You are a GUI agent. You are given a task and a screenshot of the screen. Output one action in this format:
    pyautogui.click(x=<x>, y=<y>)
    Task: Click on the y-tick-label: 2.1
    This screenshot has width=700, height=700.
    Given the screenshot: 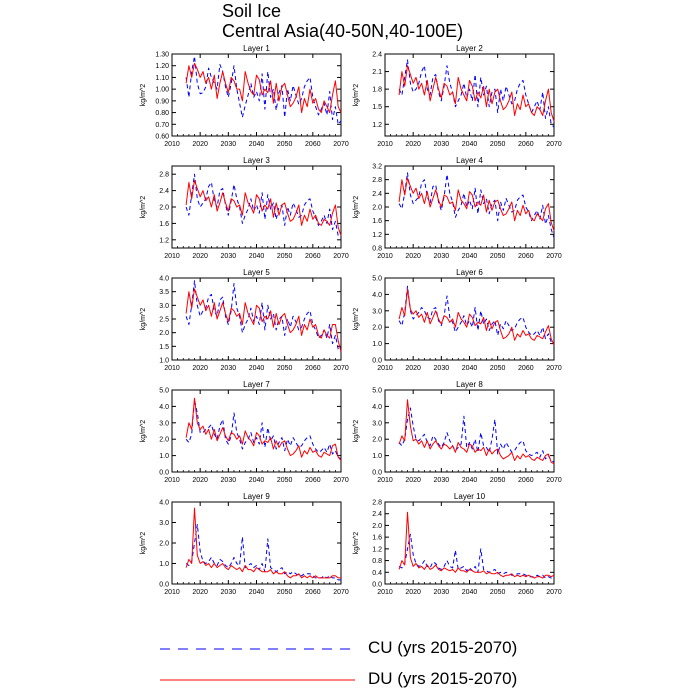 What is the action you would take?
    pyautogui.click(x=377, y=72)
    